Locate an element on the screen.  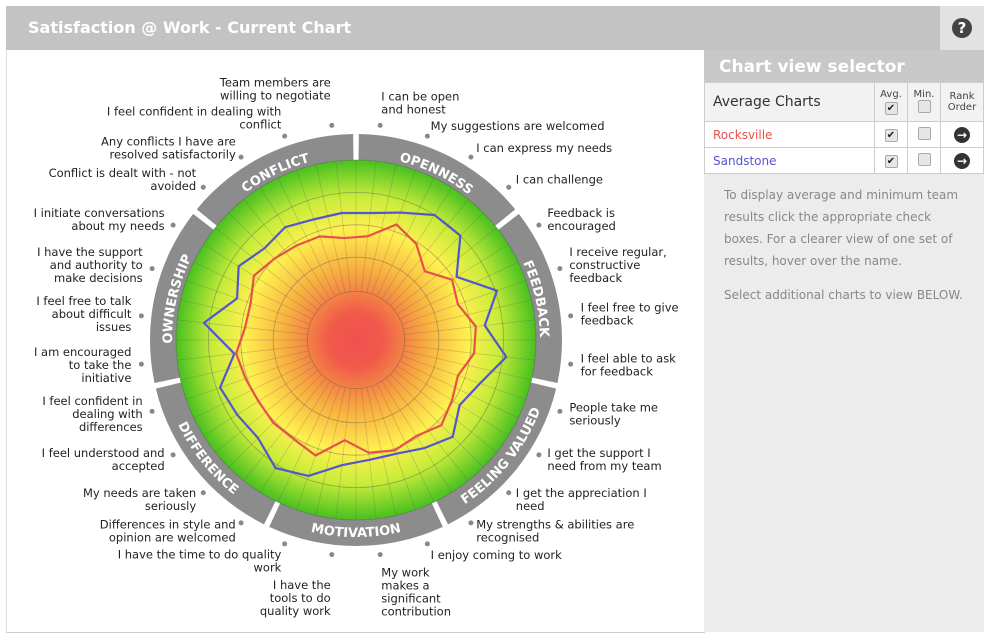
grid-ring is located at coordinates (356, 340).